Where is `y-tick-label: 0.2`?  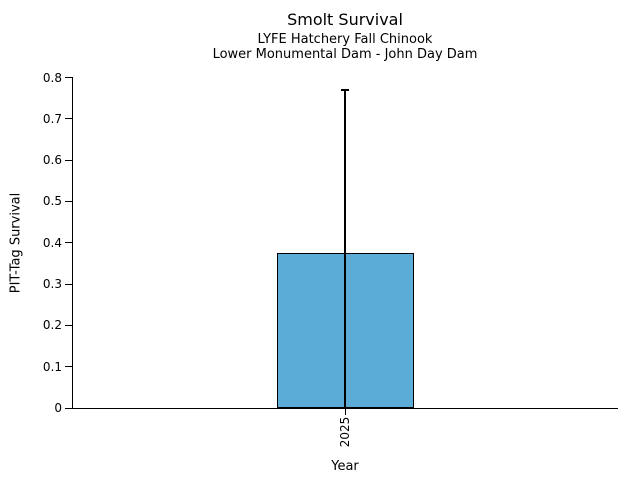
y-tick-label: 0.2 is located at coordinates (52, 325).